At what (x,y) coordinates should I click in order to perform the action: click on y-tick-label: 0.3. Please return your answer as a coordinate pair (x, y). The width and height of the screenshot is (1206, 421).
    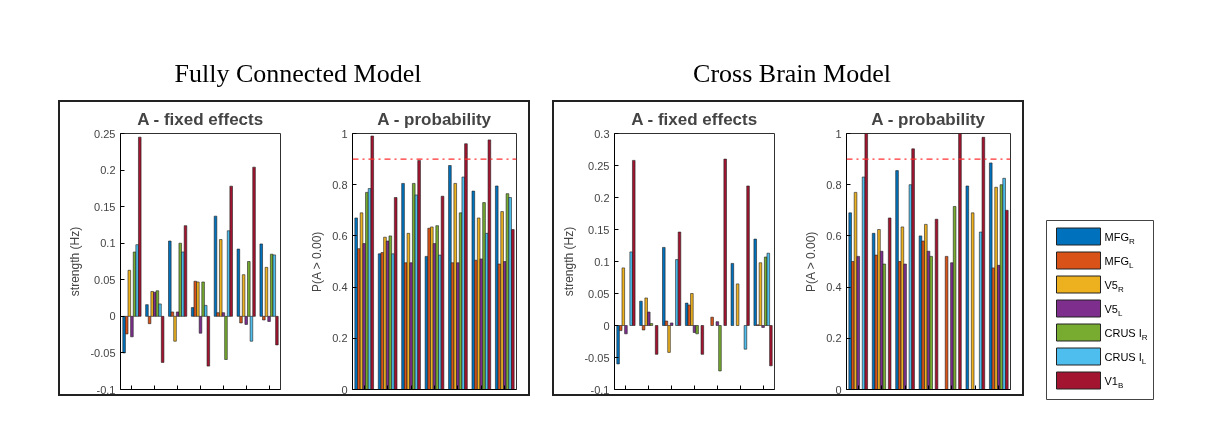
    Looking at the image, I should click on (602, 133).